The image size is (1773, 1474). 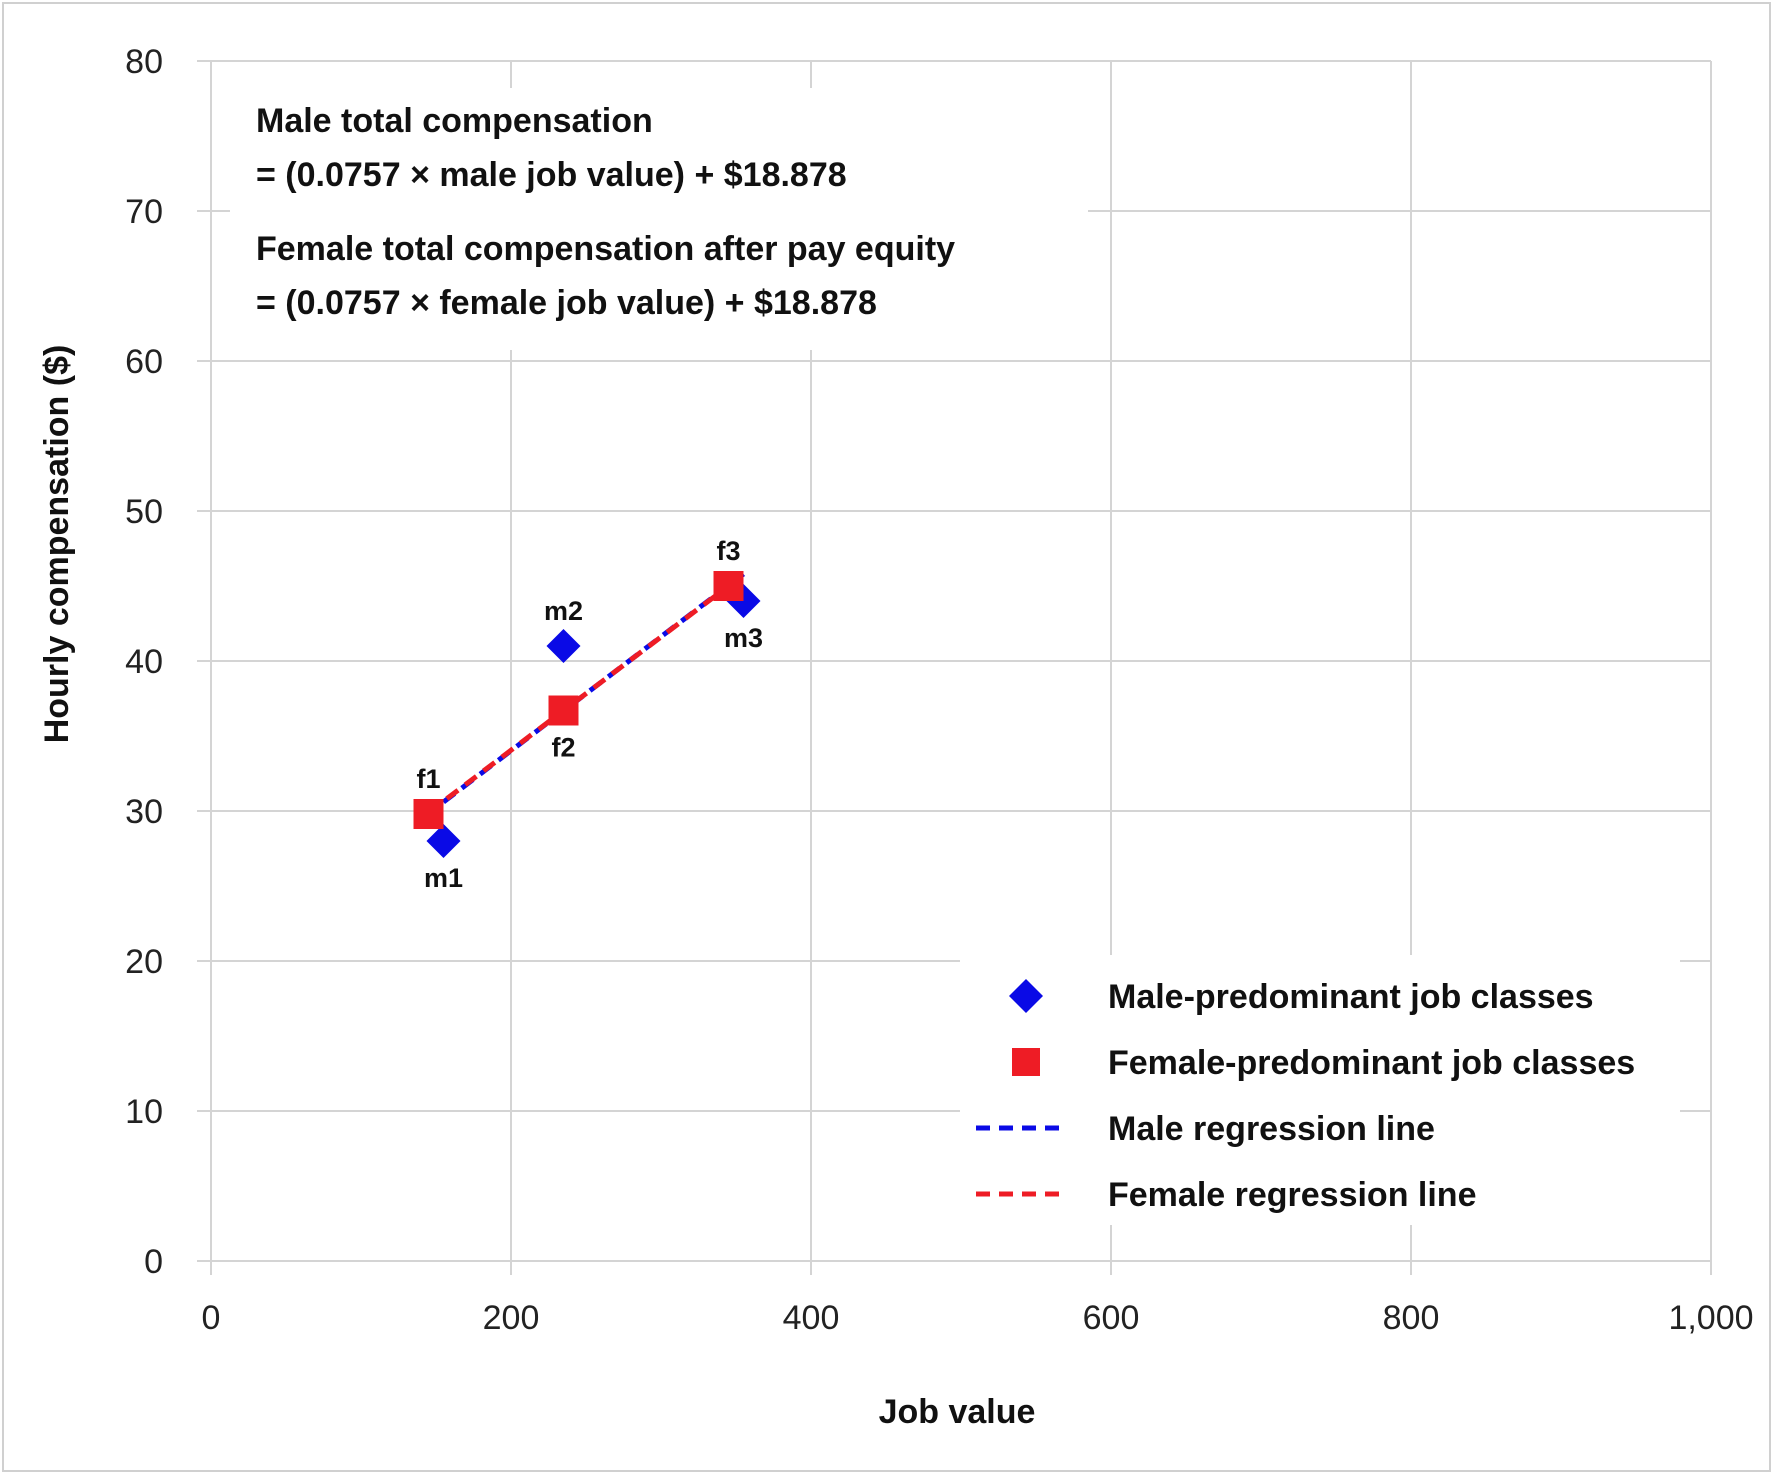 What do you see at coordinates (1026, 1062) in the screenshot?
I see `legend-symbol-female-points` at bounding box center [1026, 1062].